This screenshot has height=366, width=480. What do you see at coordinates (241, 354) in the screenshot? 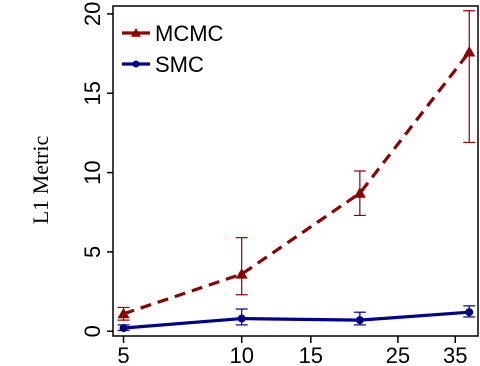
I see `x-tick-label: 10` at bounding box center [241, 354].